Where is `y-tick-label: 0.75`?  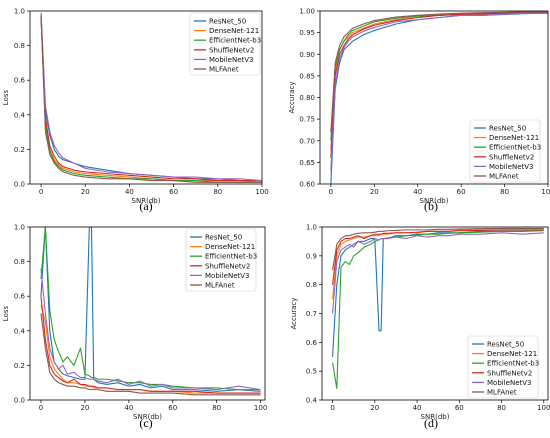
y-tick-label: 0.75 is located at coordinates (307, 120).